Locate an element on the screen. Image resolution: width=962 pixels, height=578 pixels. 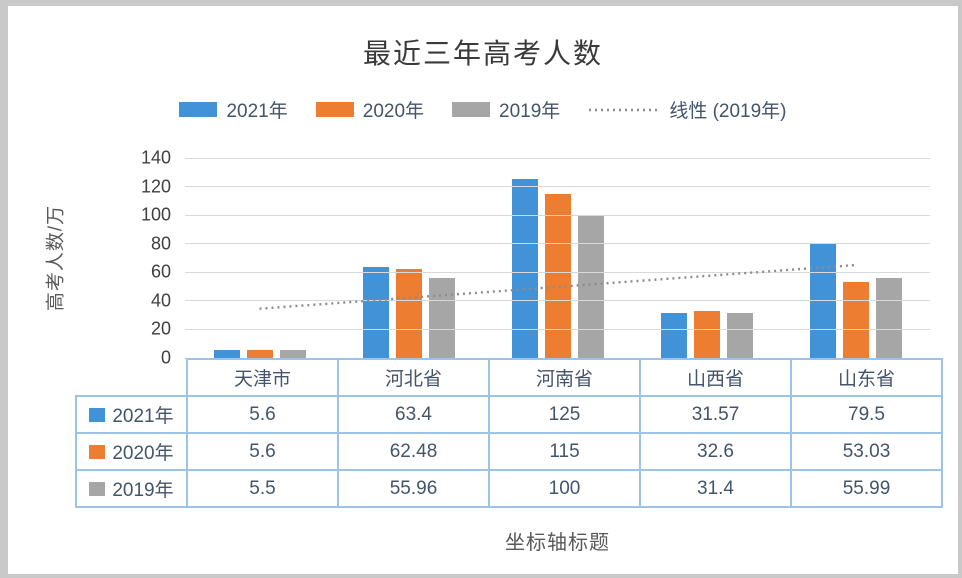
series-label: 2019年 is located at coordinates (131, 488).